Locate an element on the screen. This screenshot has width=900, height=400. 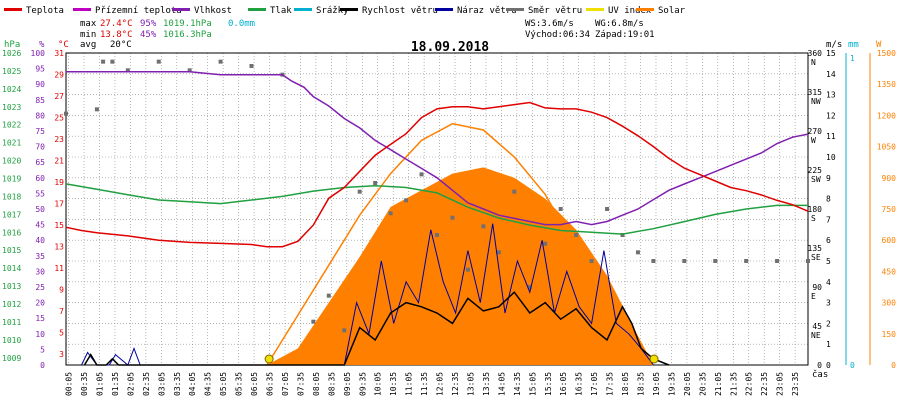
sun-marker is located at coordinates (654, 359).